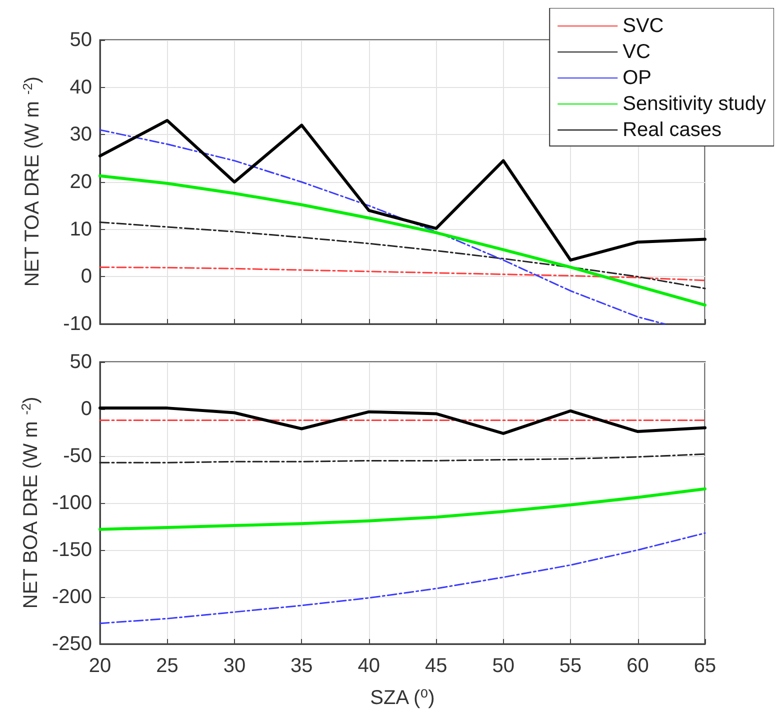 Image resolution: width=782 pixels, height=727 pixels. What do you see at coordinates (77, 456) in the screenshot?
I see `y-tick-label: -50` at bounding box center [77, 456].